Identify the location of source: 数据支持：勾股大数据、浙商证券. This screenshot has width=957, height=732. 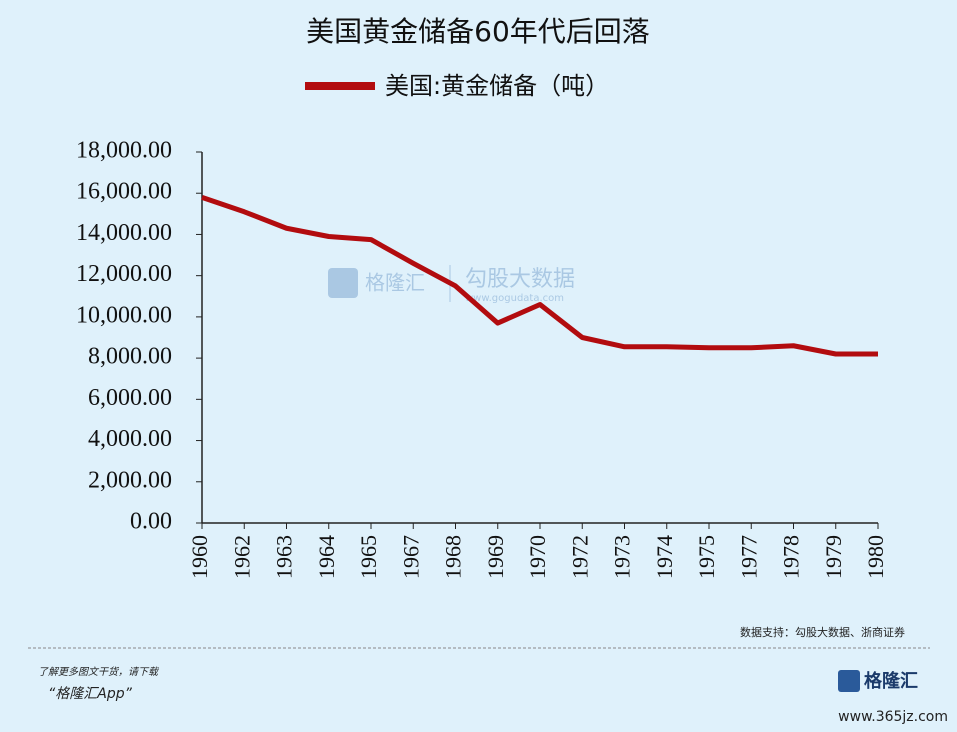
(822, 632).